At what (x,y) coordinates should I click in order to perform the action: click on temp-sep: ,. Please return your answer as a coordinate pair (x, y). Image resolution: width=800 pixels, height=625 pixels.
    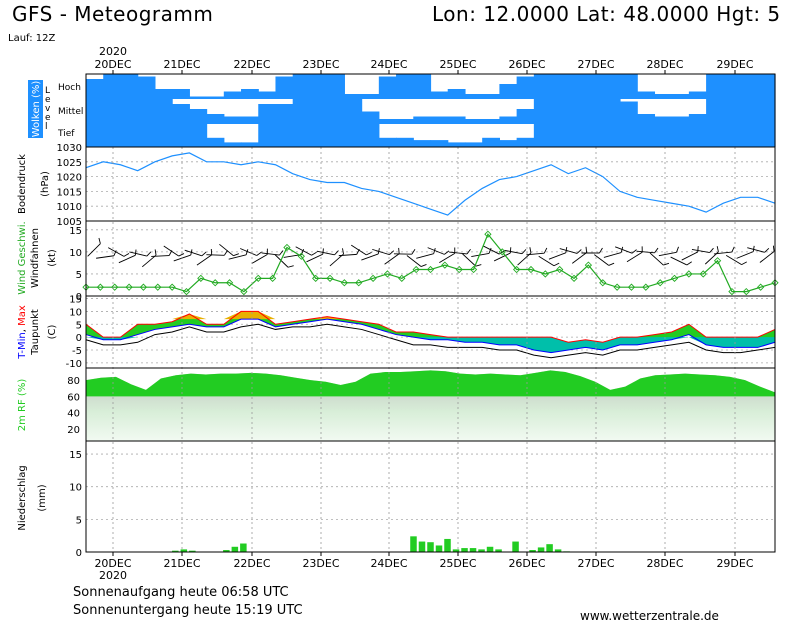
    Looking at the image, I should click on (22, 329).